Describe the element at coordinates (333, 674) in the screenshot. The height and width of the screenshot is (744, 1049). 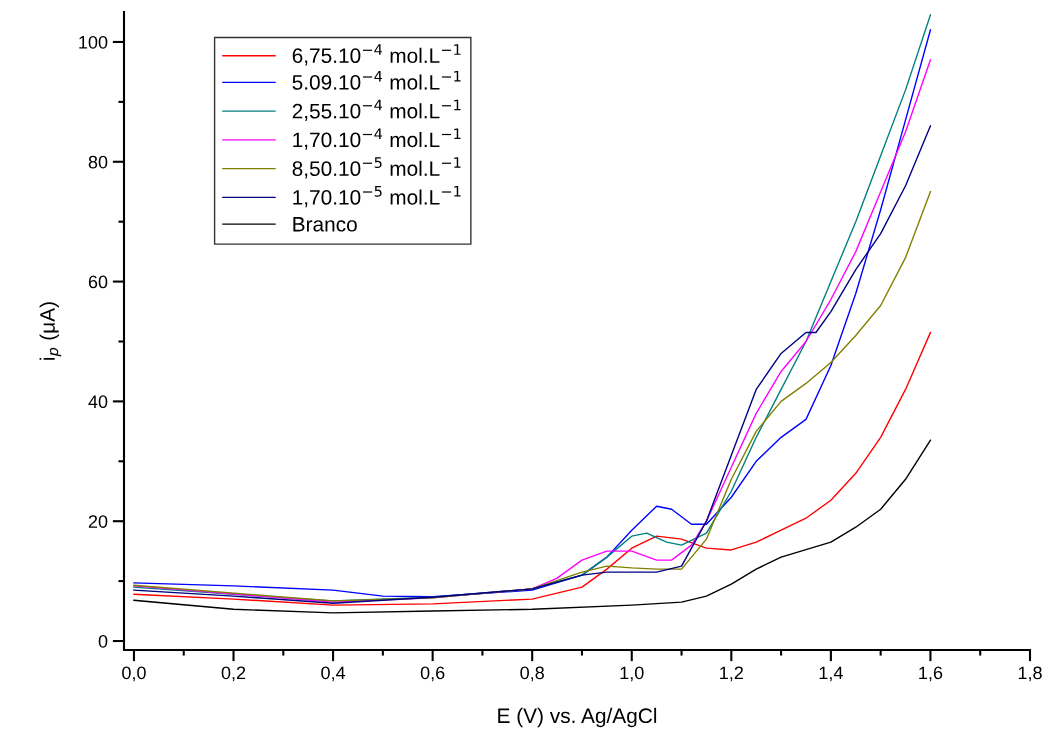
I see `x-tick-label: 0,4` at that location.